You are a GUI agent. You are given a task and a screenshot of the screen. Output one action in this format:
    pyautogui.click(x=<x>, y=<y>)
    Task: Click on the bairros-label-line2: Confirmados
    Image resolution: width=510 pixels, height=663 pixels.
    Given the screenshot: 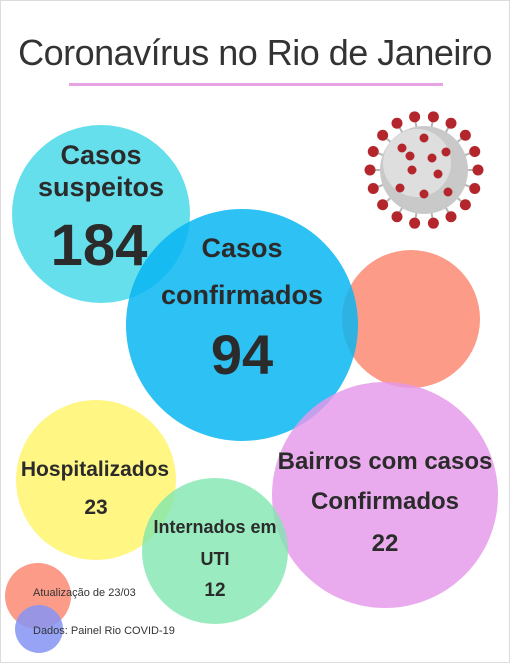 What is the action you would take?
    pyautogui.click(x=384, y=501)
    